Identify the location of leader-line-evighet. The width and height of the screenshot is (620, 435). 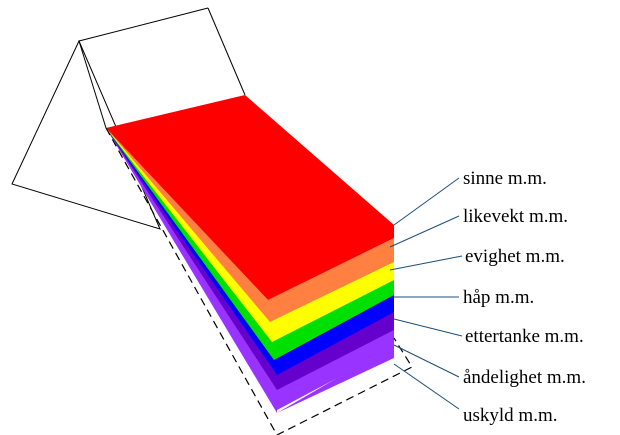
(426, 263).